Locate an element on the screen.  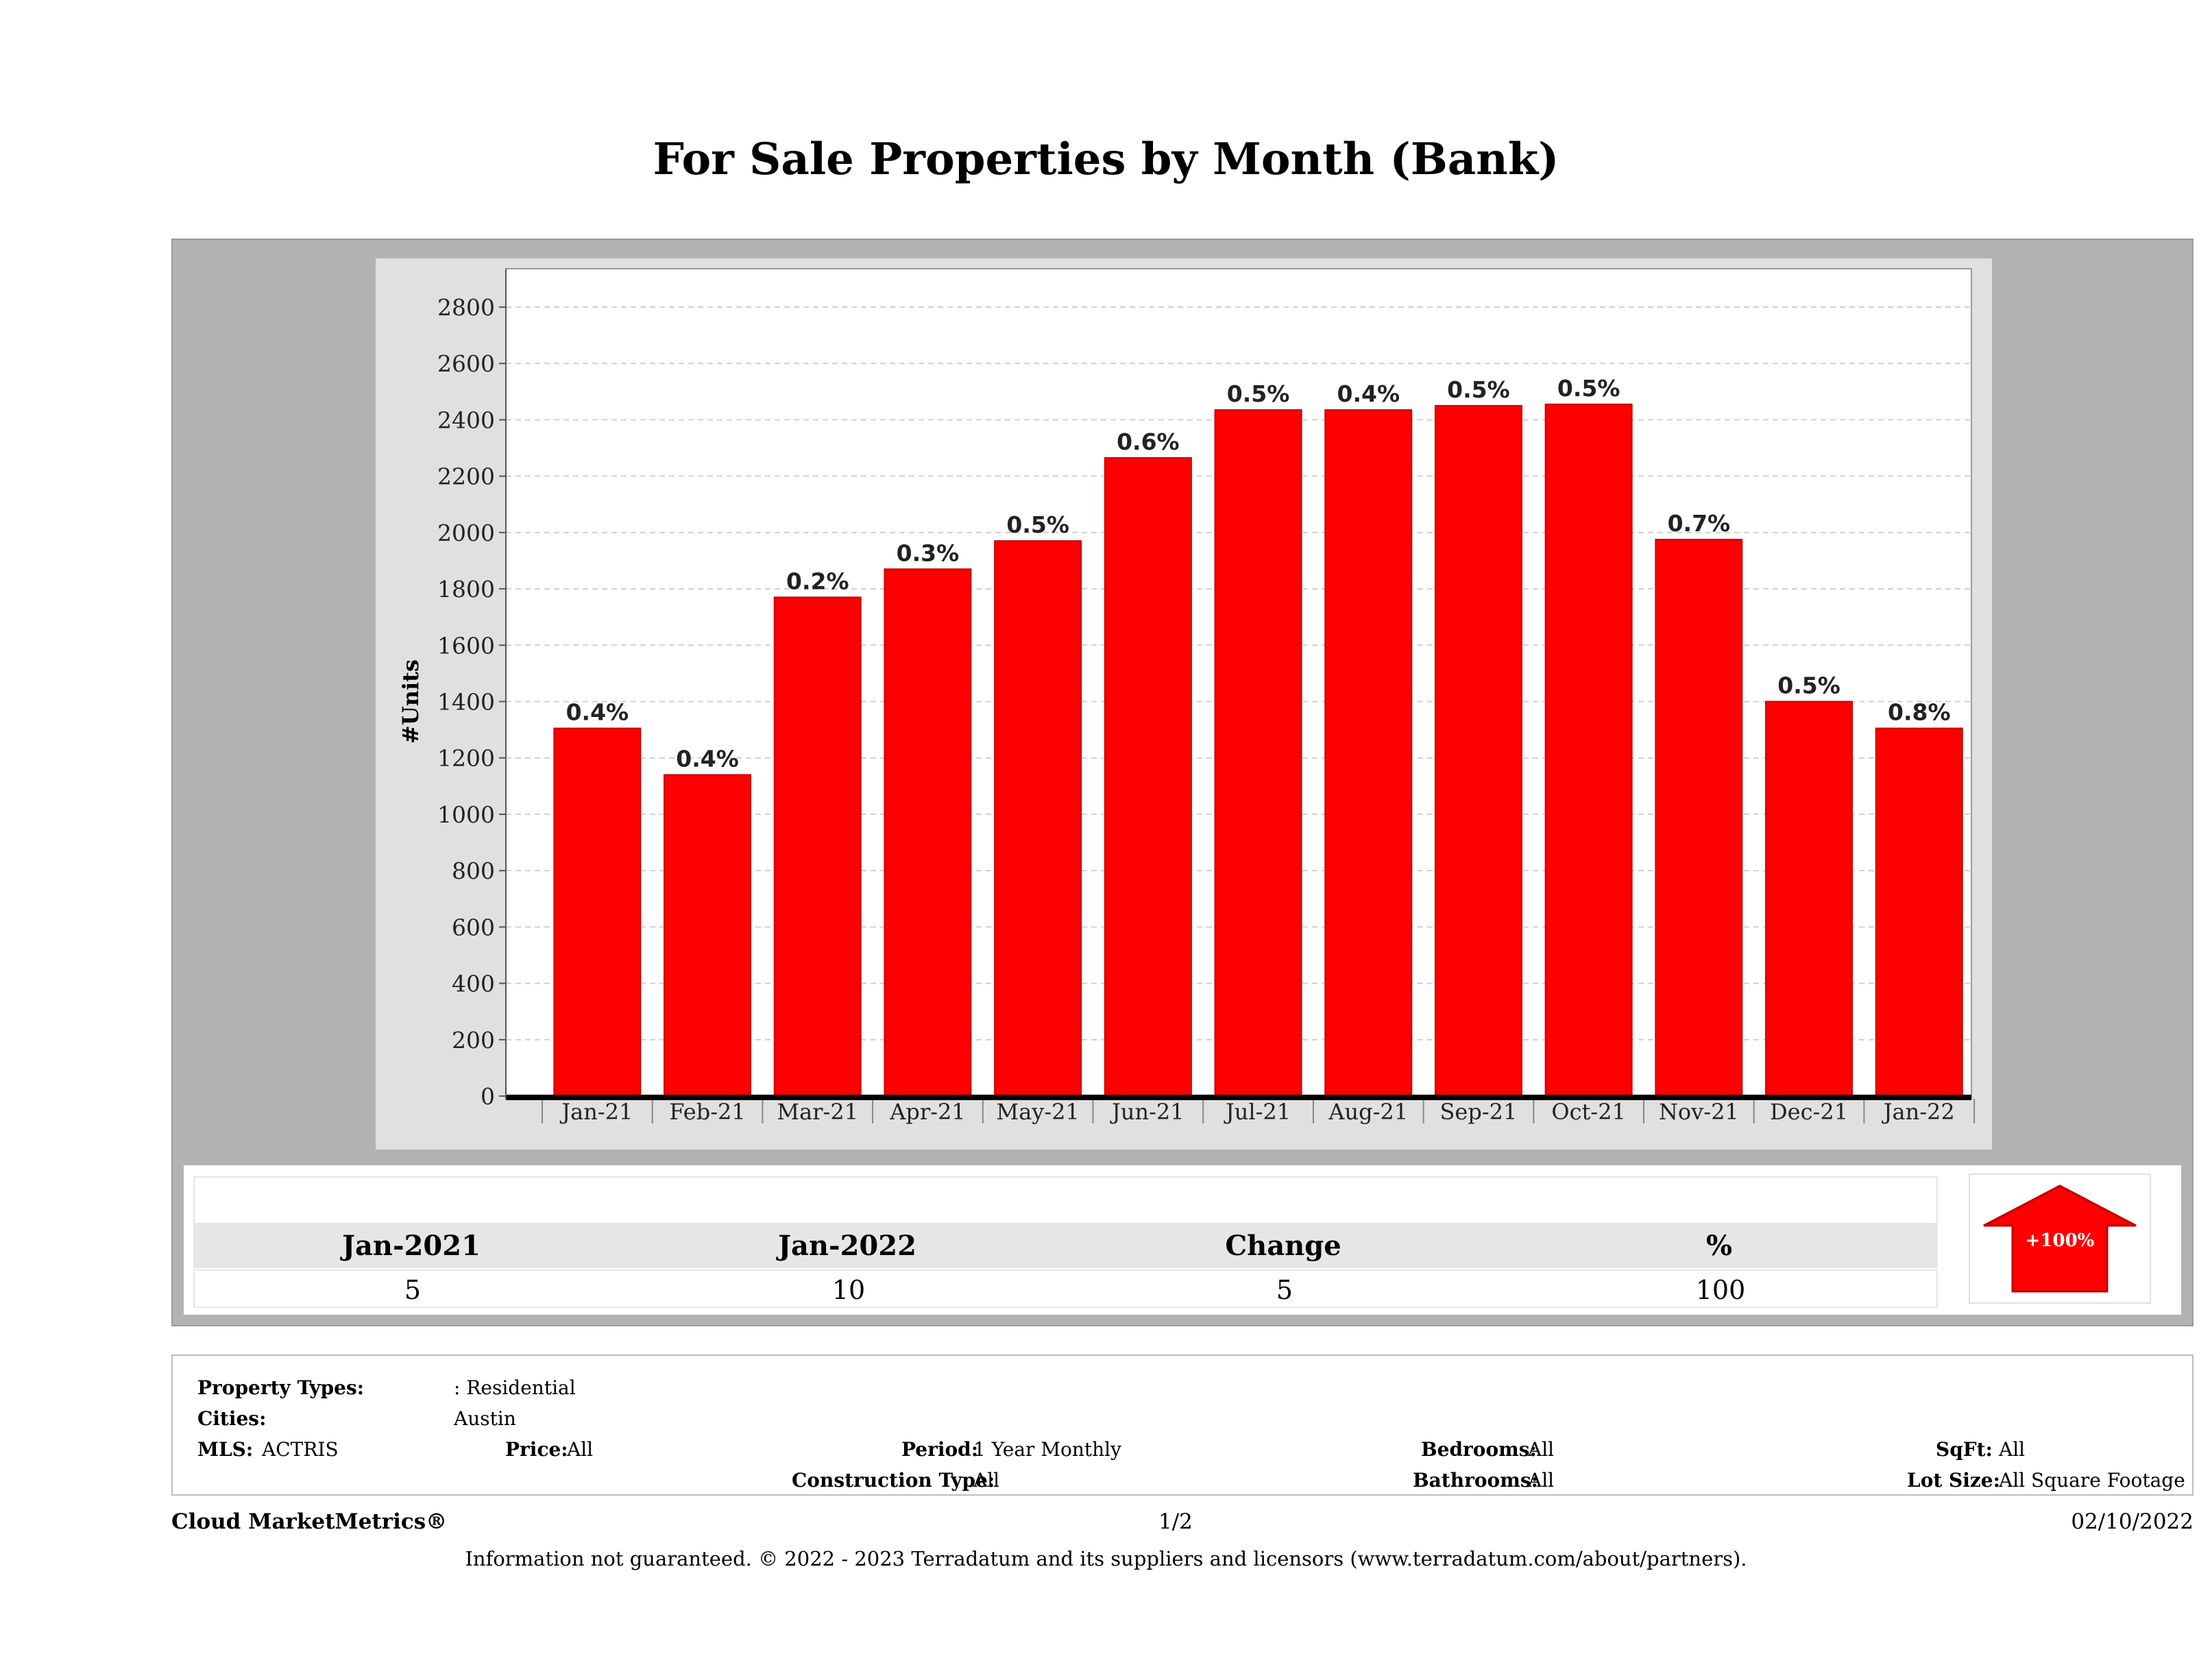
data-label: 0.6% is located at coordinates (1148, 441).